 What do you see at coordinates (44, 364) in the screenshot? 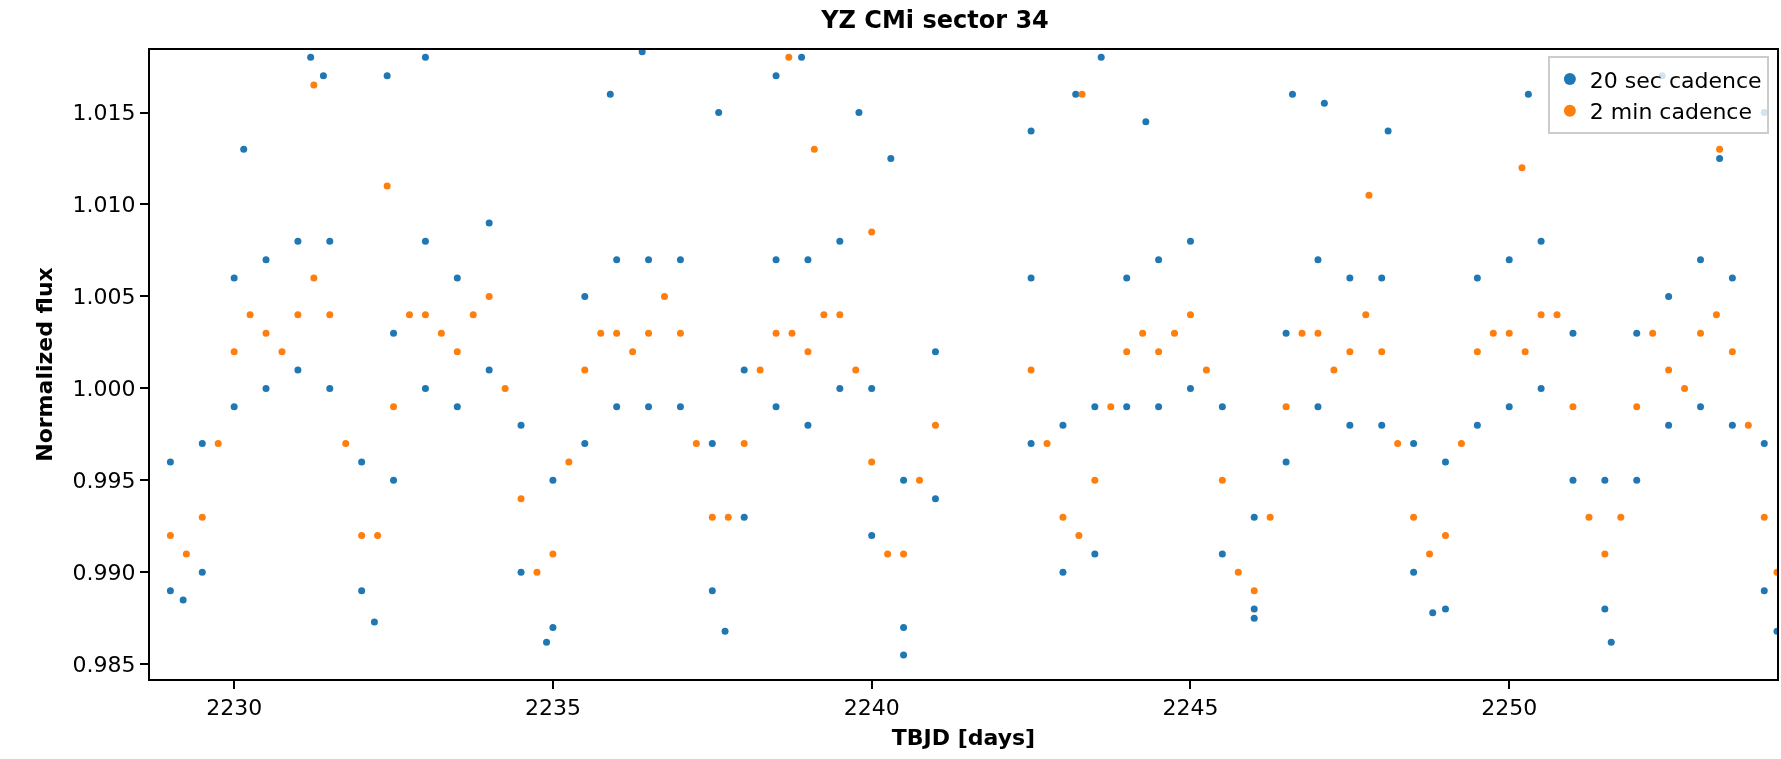
I see `y-axis-title: Normalized flux` at bounding box center [44, 364].